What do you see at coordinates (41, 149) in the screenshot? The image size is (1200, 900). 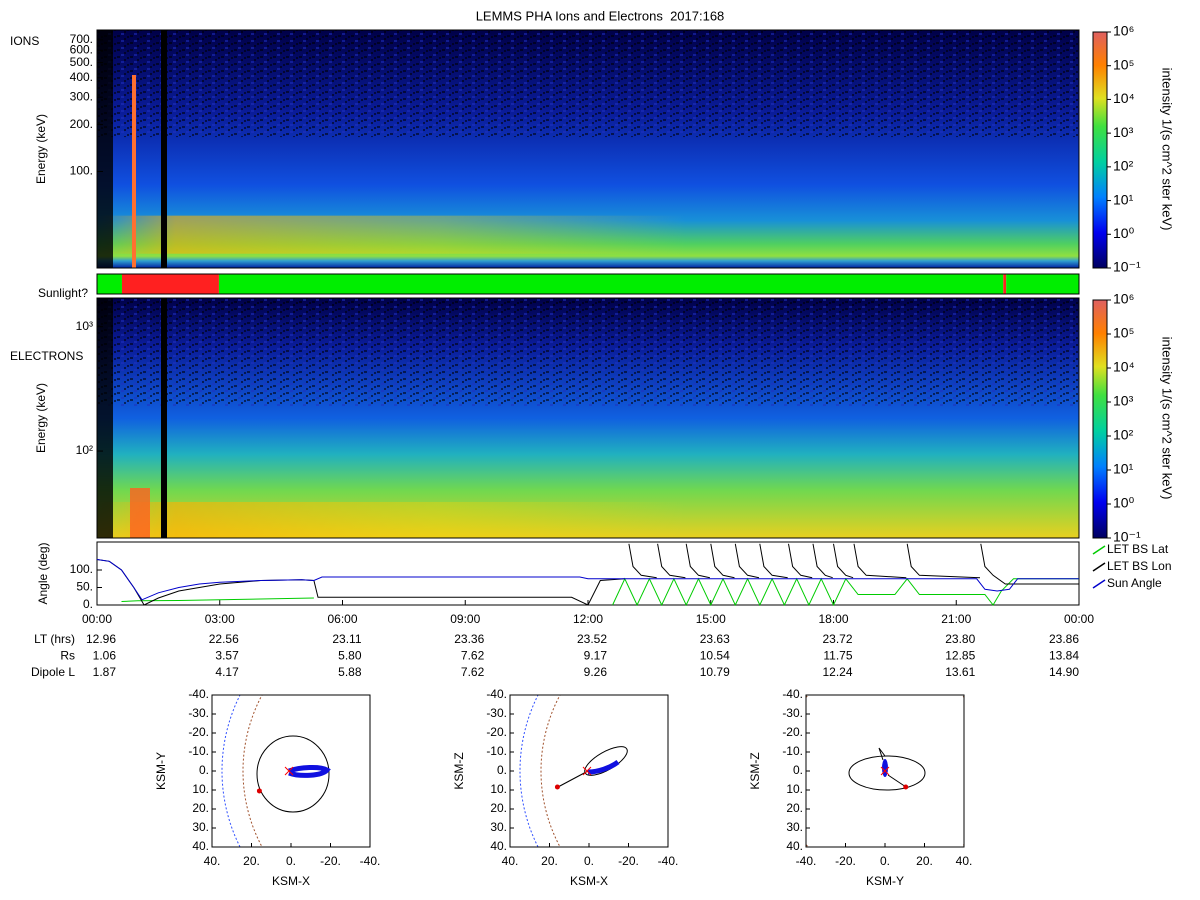 I see `y-axis-label: Energy (keV)` at bounding box center [41, 149].